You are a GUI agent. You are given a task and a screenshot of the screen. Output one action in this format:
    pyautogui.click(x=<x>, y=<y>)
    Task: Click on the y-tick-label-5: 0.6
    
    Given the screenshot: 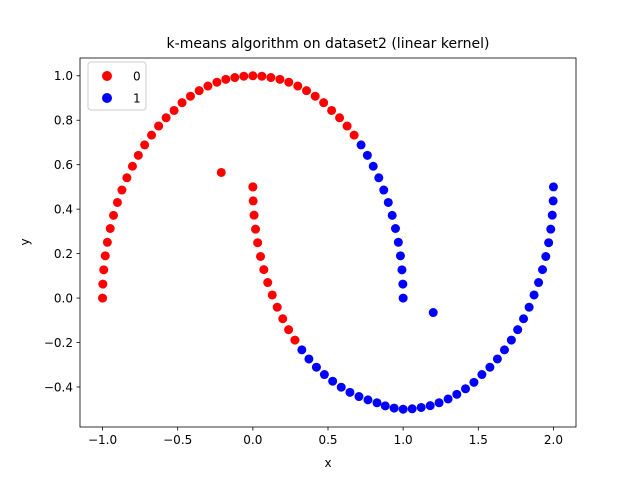 What is the action you would take?
    pyautogui.click(x=63, y=165)
    